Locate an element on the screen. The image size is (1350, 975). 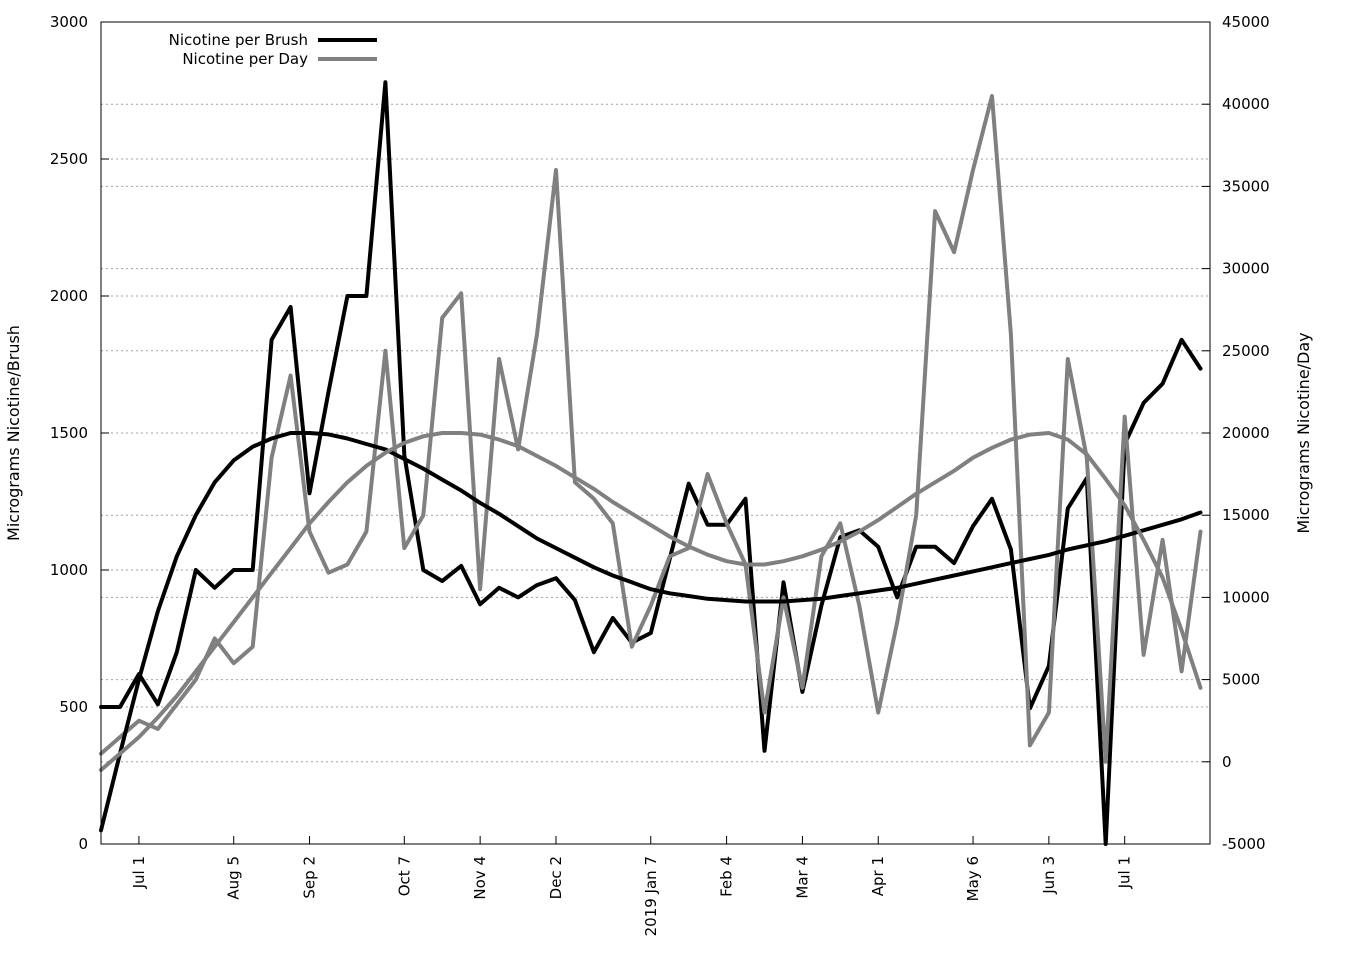
left-axis-ticks: 0 500 1000 1500 2000 2500 3000 is located at coordinates (79, 433).